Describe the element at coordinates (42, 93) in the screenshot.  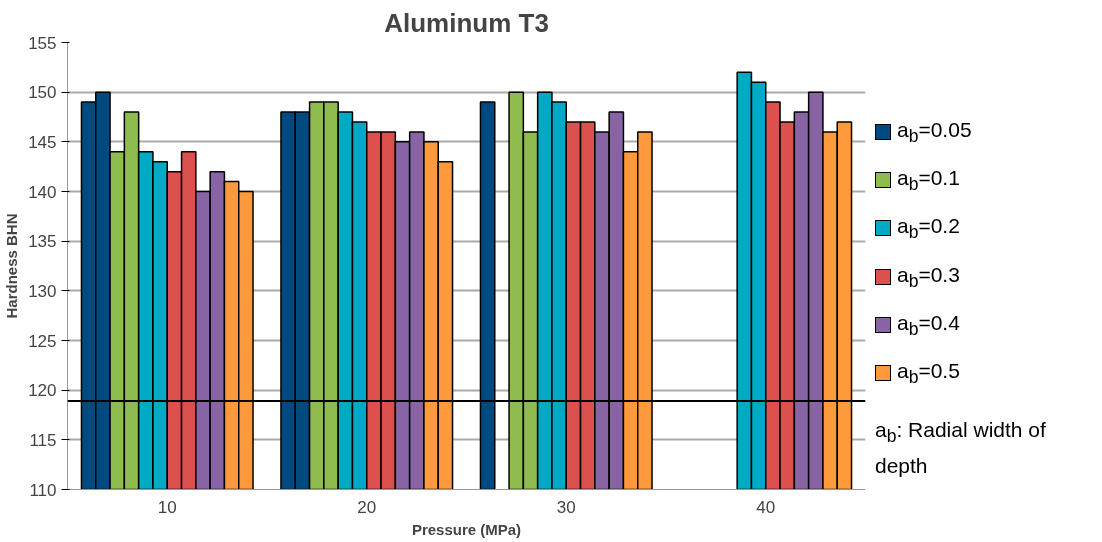
I see `y-tick-label: 150` at that location.